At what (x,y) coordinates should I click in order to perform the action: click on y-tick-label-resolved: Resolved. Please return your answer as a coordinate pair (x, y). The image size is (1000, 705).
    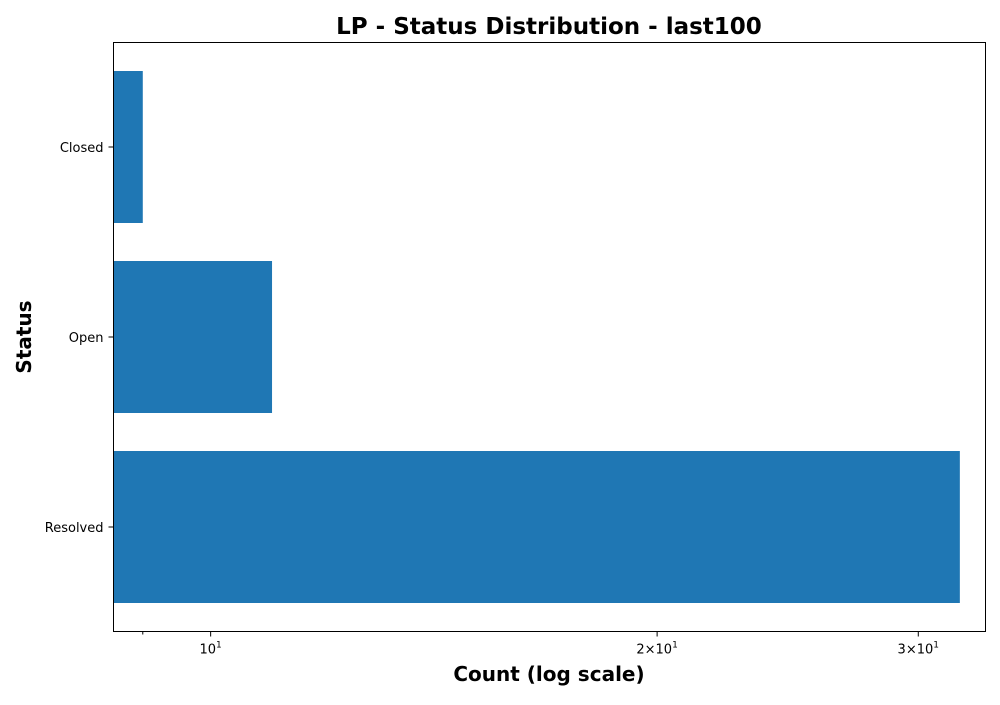
    Looking at the image, I should click on (74, 528).